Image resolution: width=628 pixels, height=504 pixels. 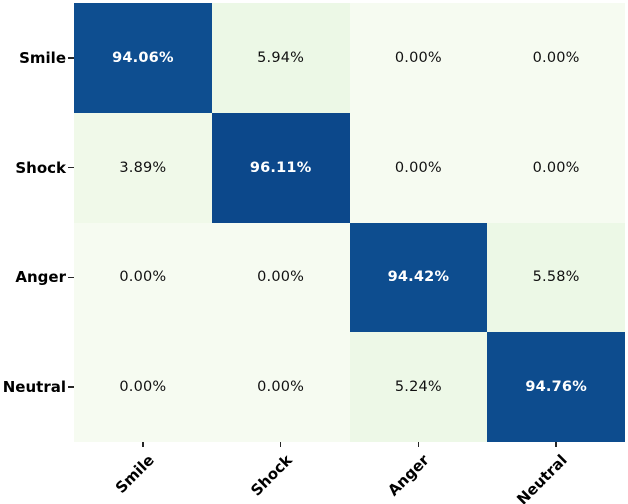 I want to click on matrix-cell-smile-anger: 0.00%, so click(x=418, y=58).